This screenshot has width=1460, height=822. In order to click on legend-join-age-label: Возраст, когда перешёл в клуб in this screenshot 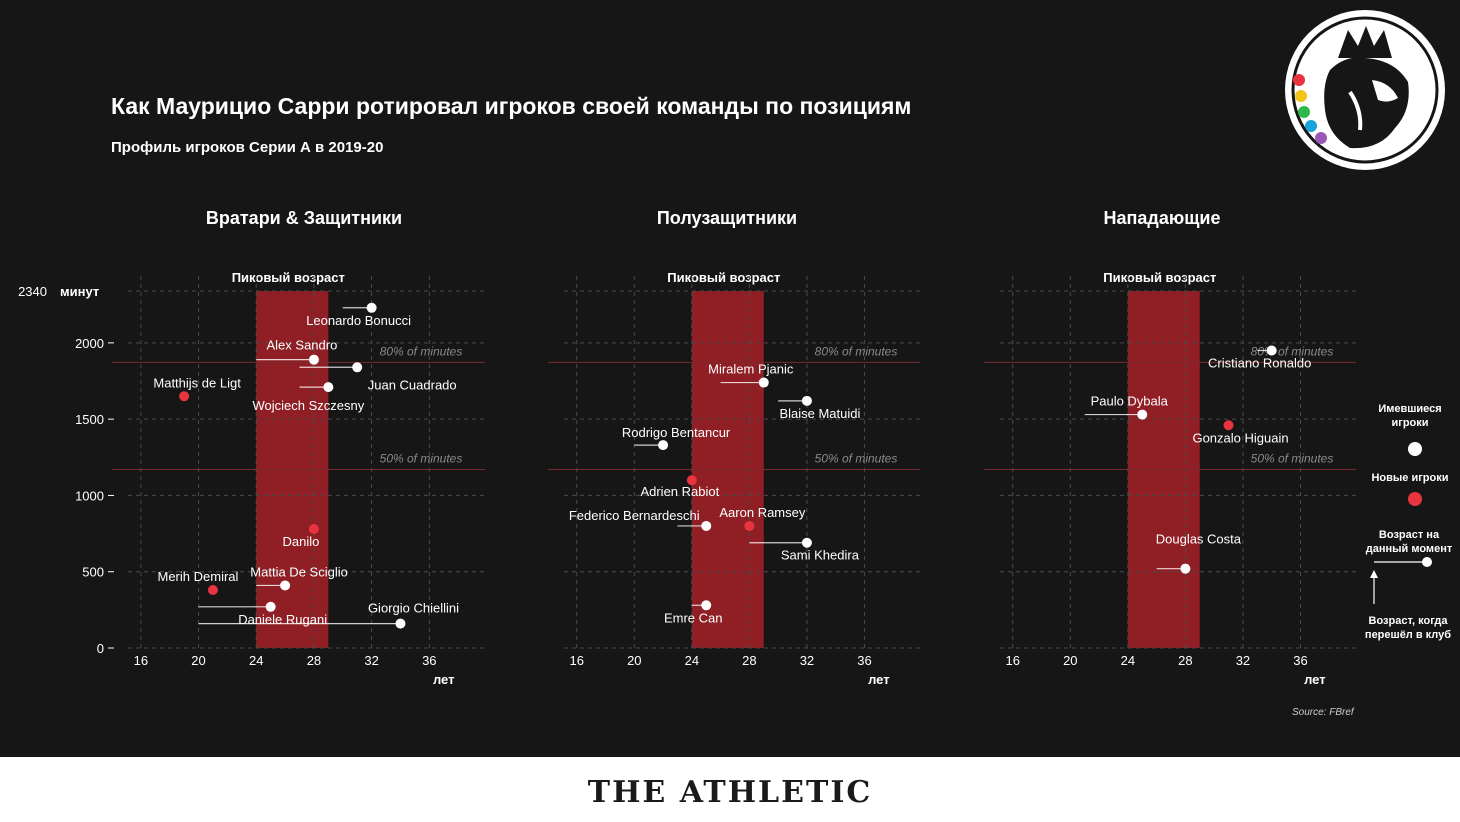, I will do `click(1408, 628)`.